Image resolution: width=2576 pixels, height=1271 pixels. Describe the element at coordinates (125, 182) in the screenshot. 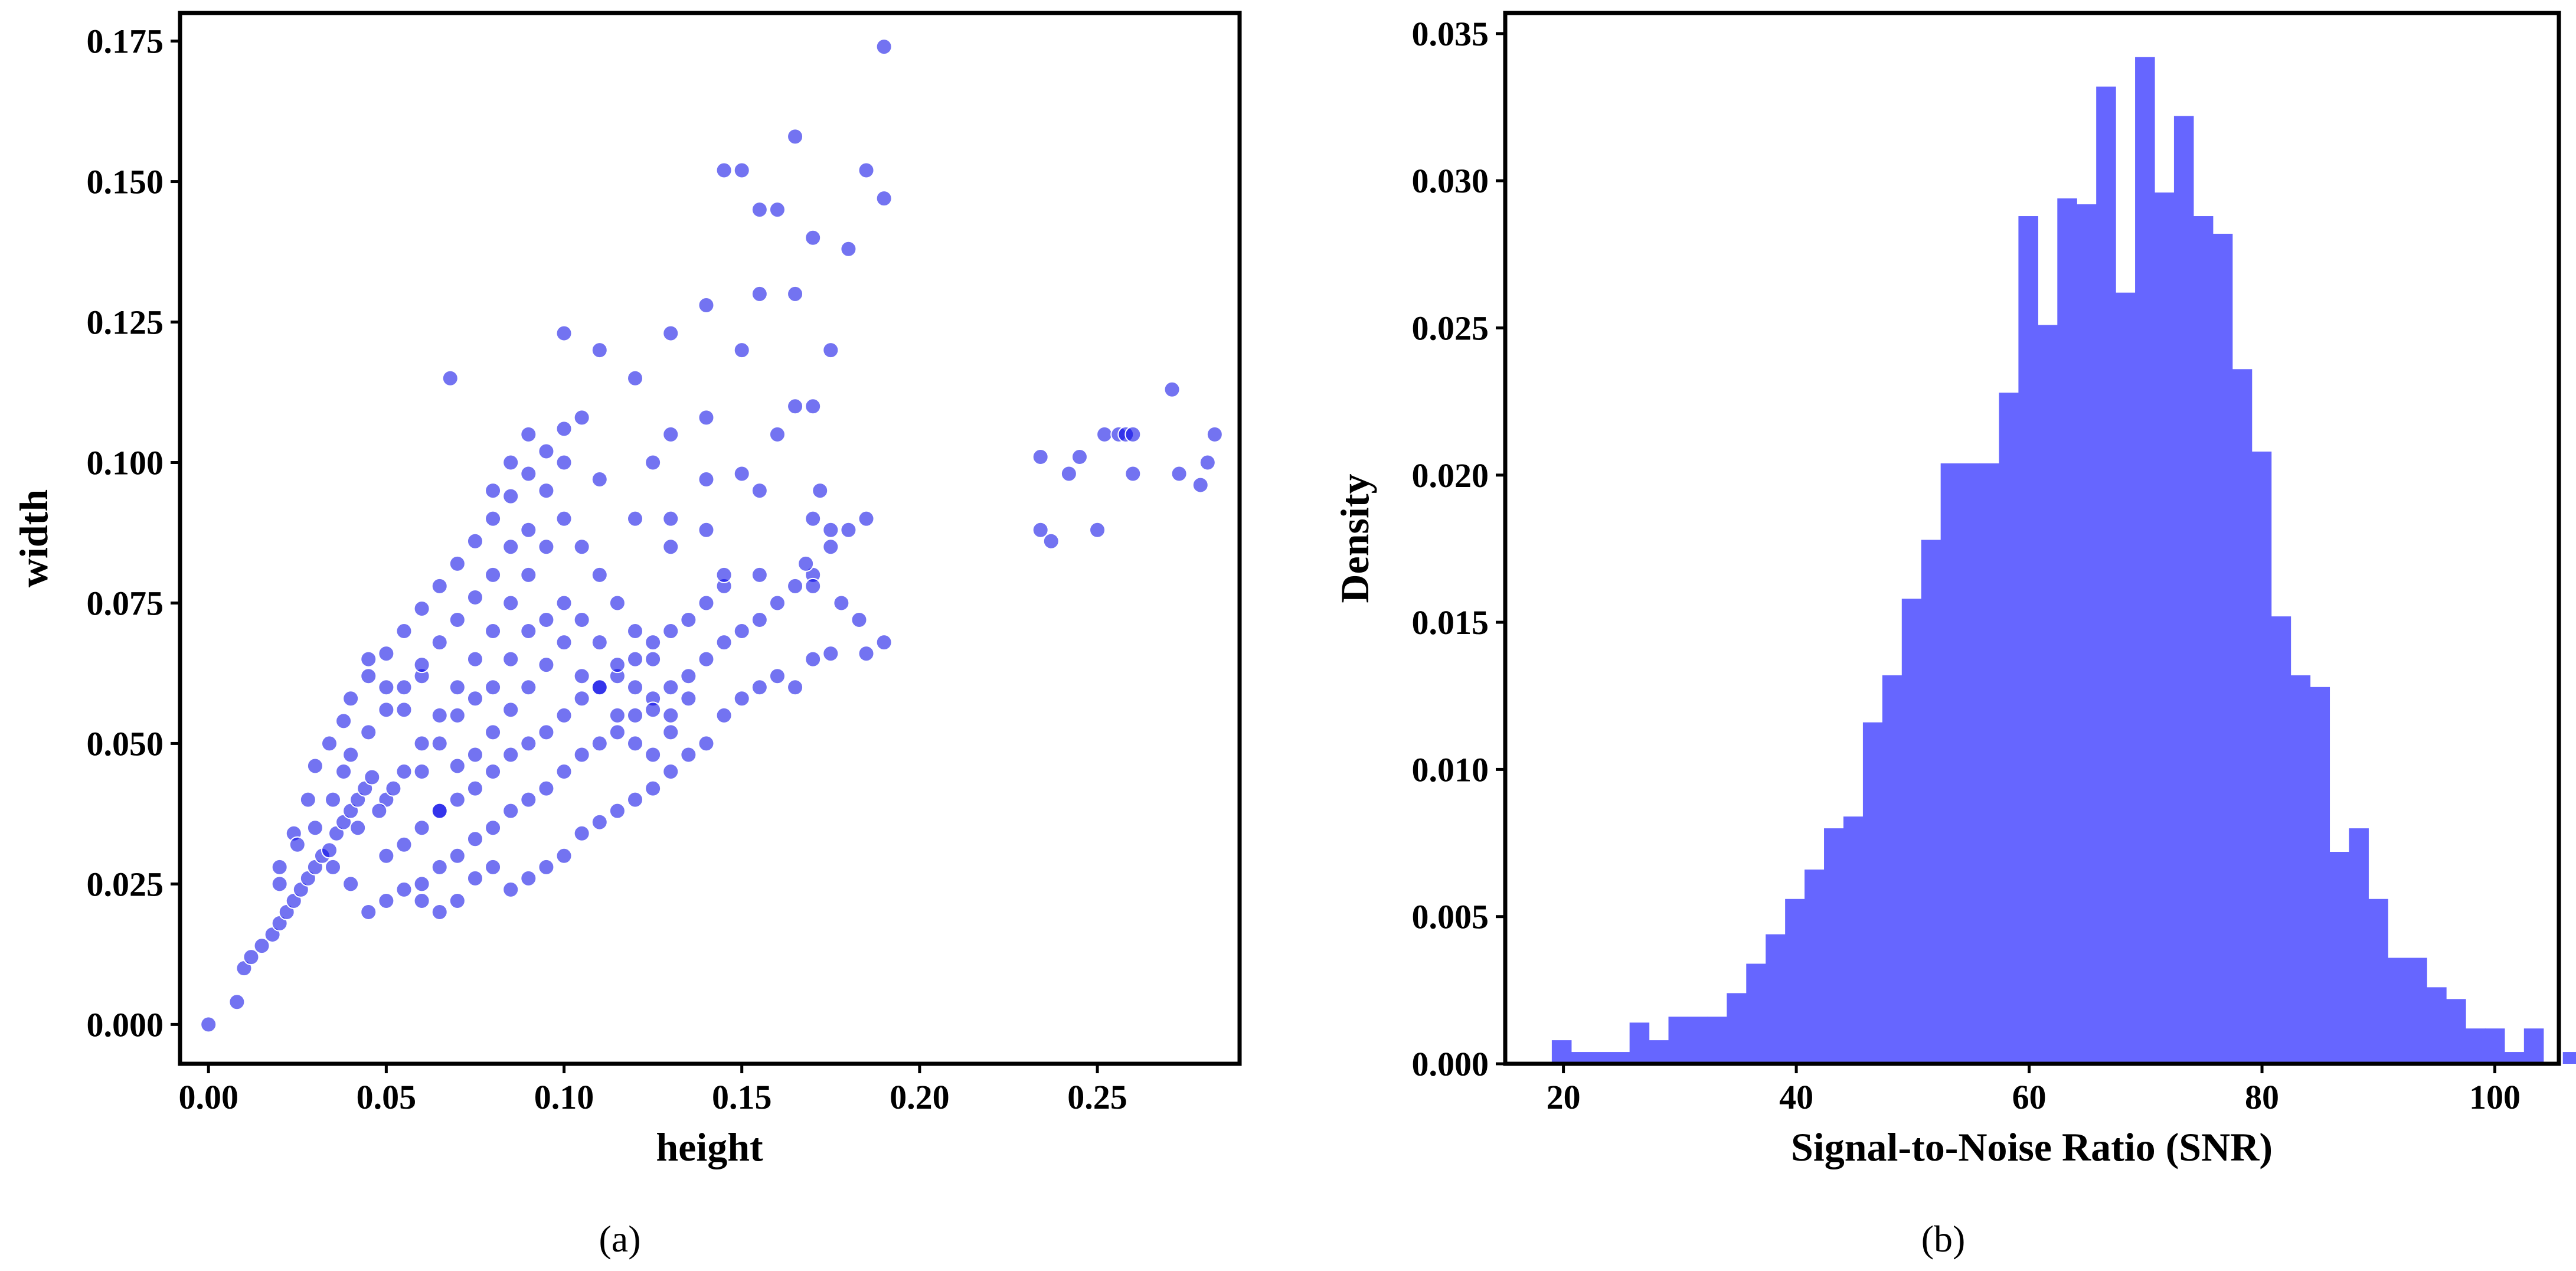

I see `scatter-y-tick-label: 0.150` at that location.